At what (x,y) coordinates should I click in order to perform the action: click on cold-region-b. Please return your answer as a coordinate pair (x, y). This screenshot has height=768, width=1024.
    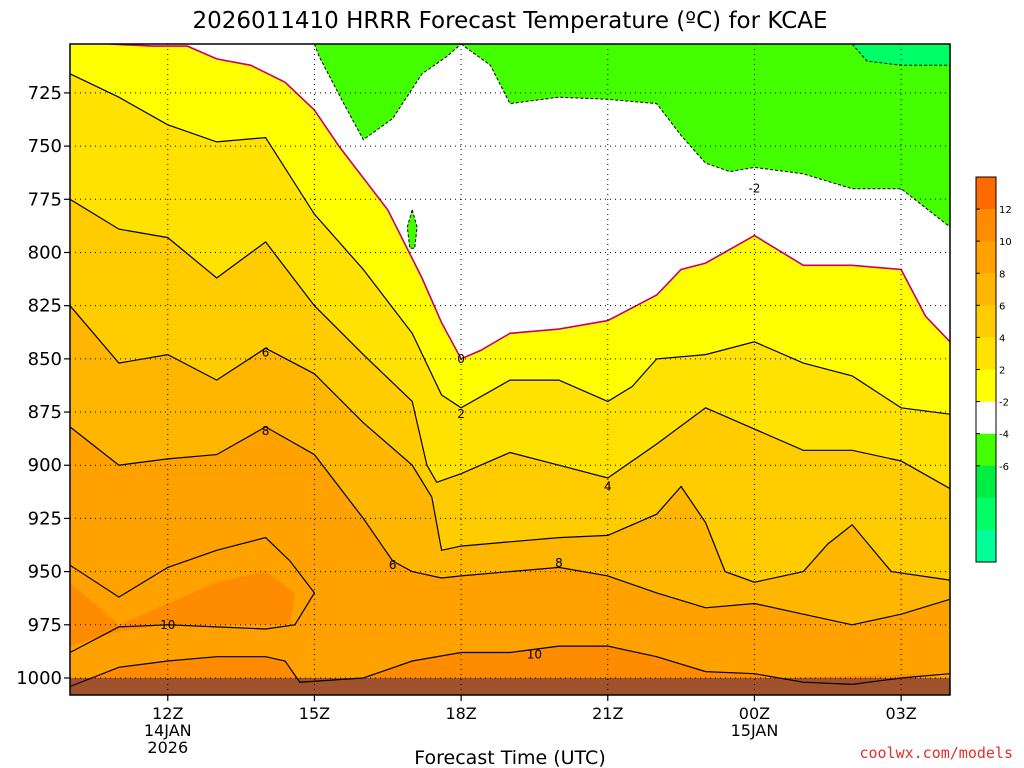
    Looking at the image, I should click on (705, 135).